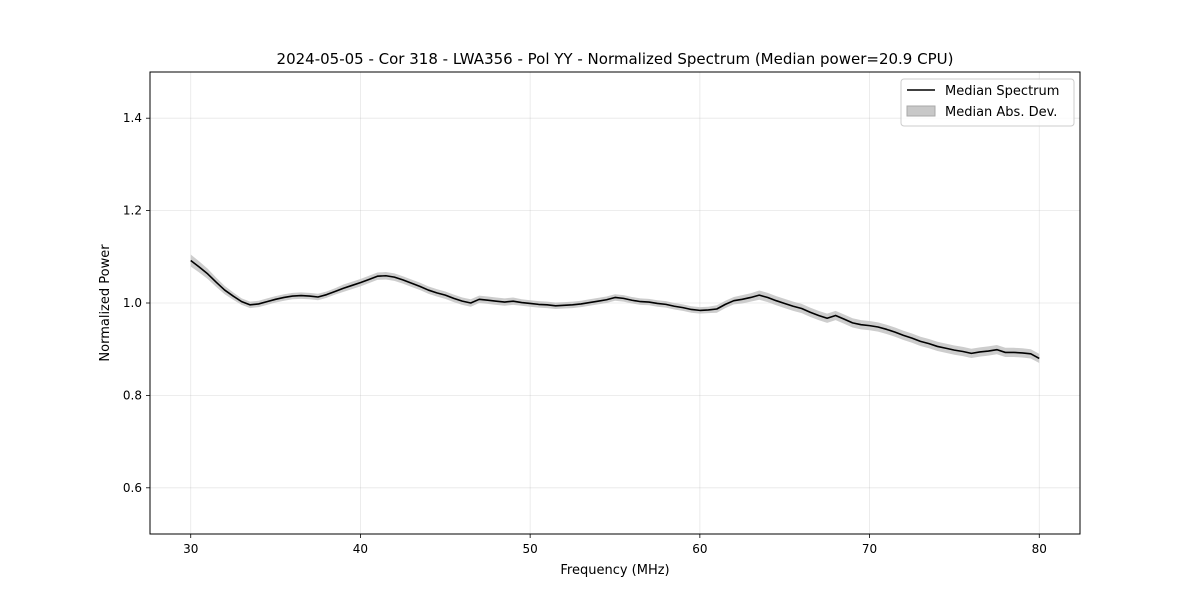 The image size is (1200, 600). I want to click on legend-median-abs-dev-label: Median Abs. Dev., so click(1001, 112).